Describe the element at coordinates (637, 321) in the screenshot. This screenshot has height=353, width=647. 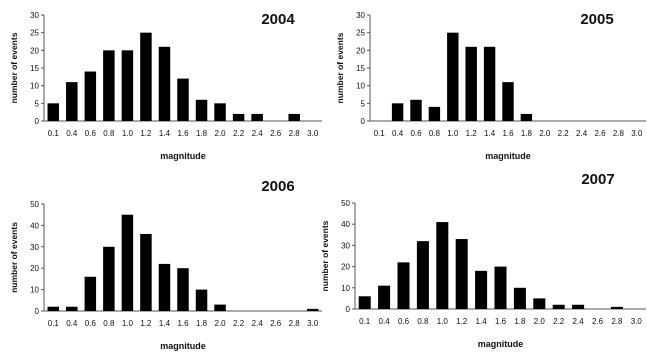
I see `x-tick-label: 3.0` at that location.